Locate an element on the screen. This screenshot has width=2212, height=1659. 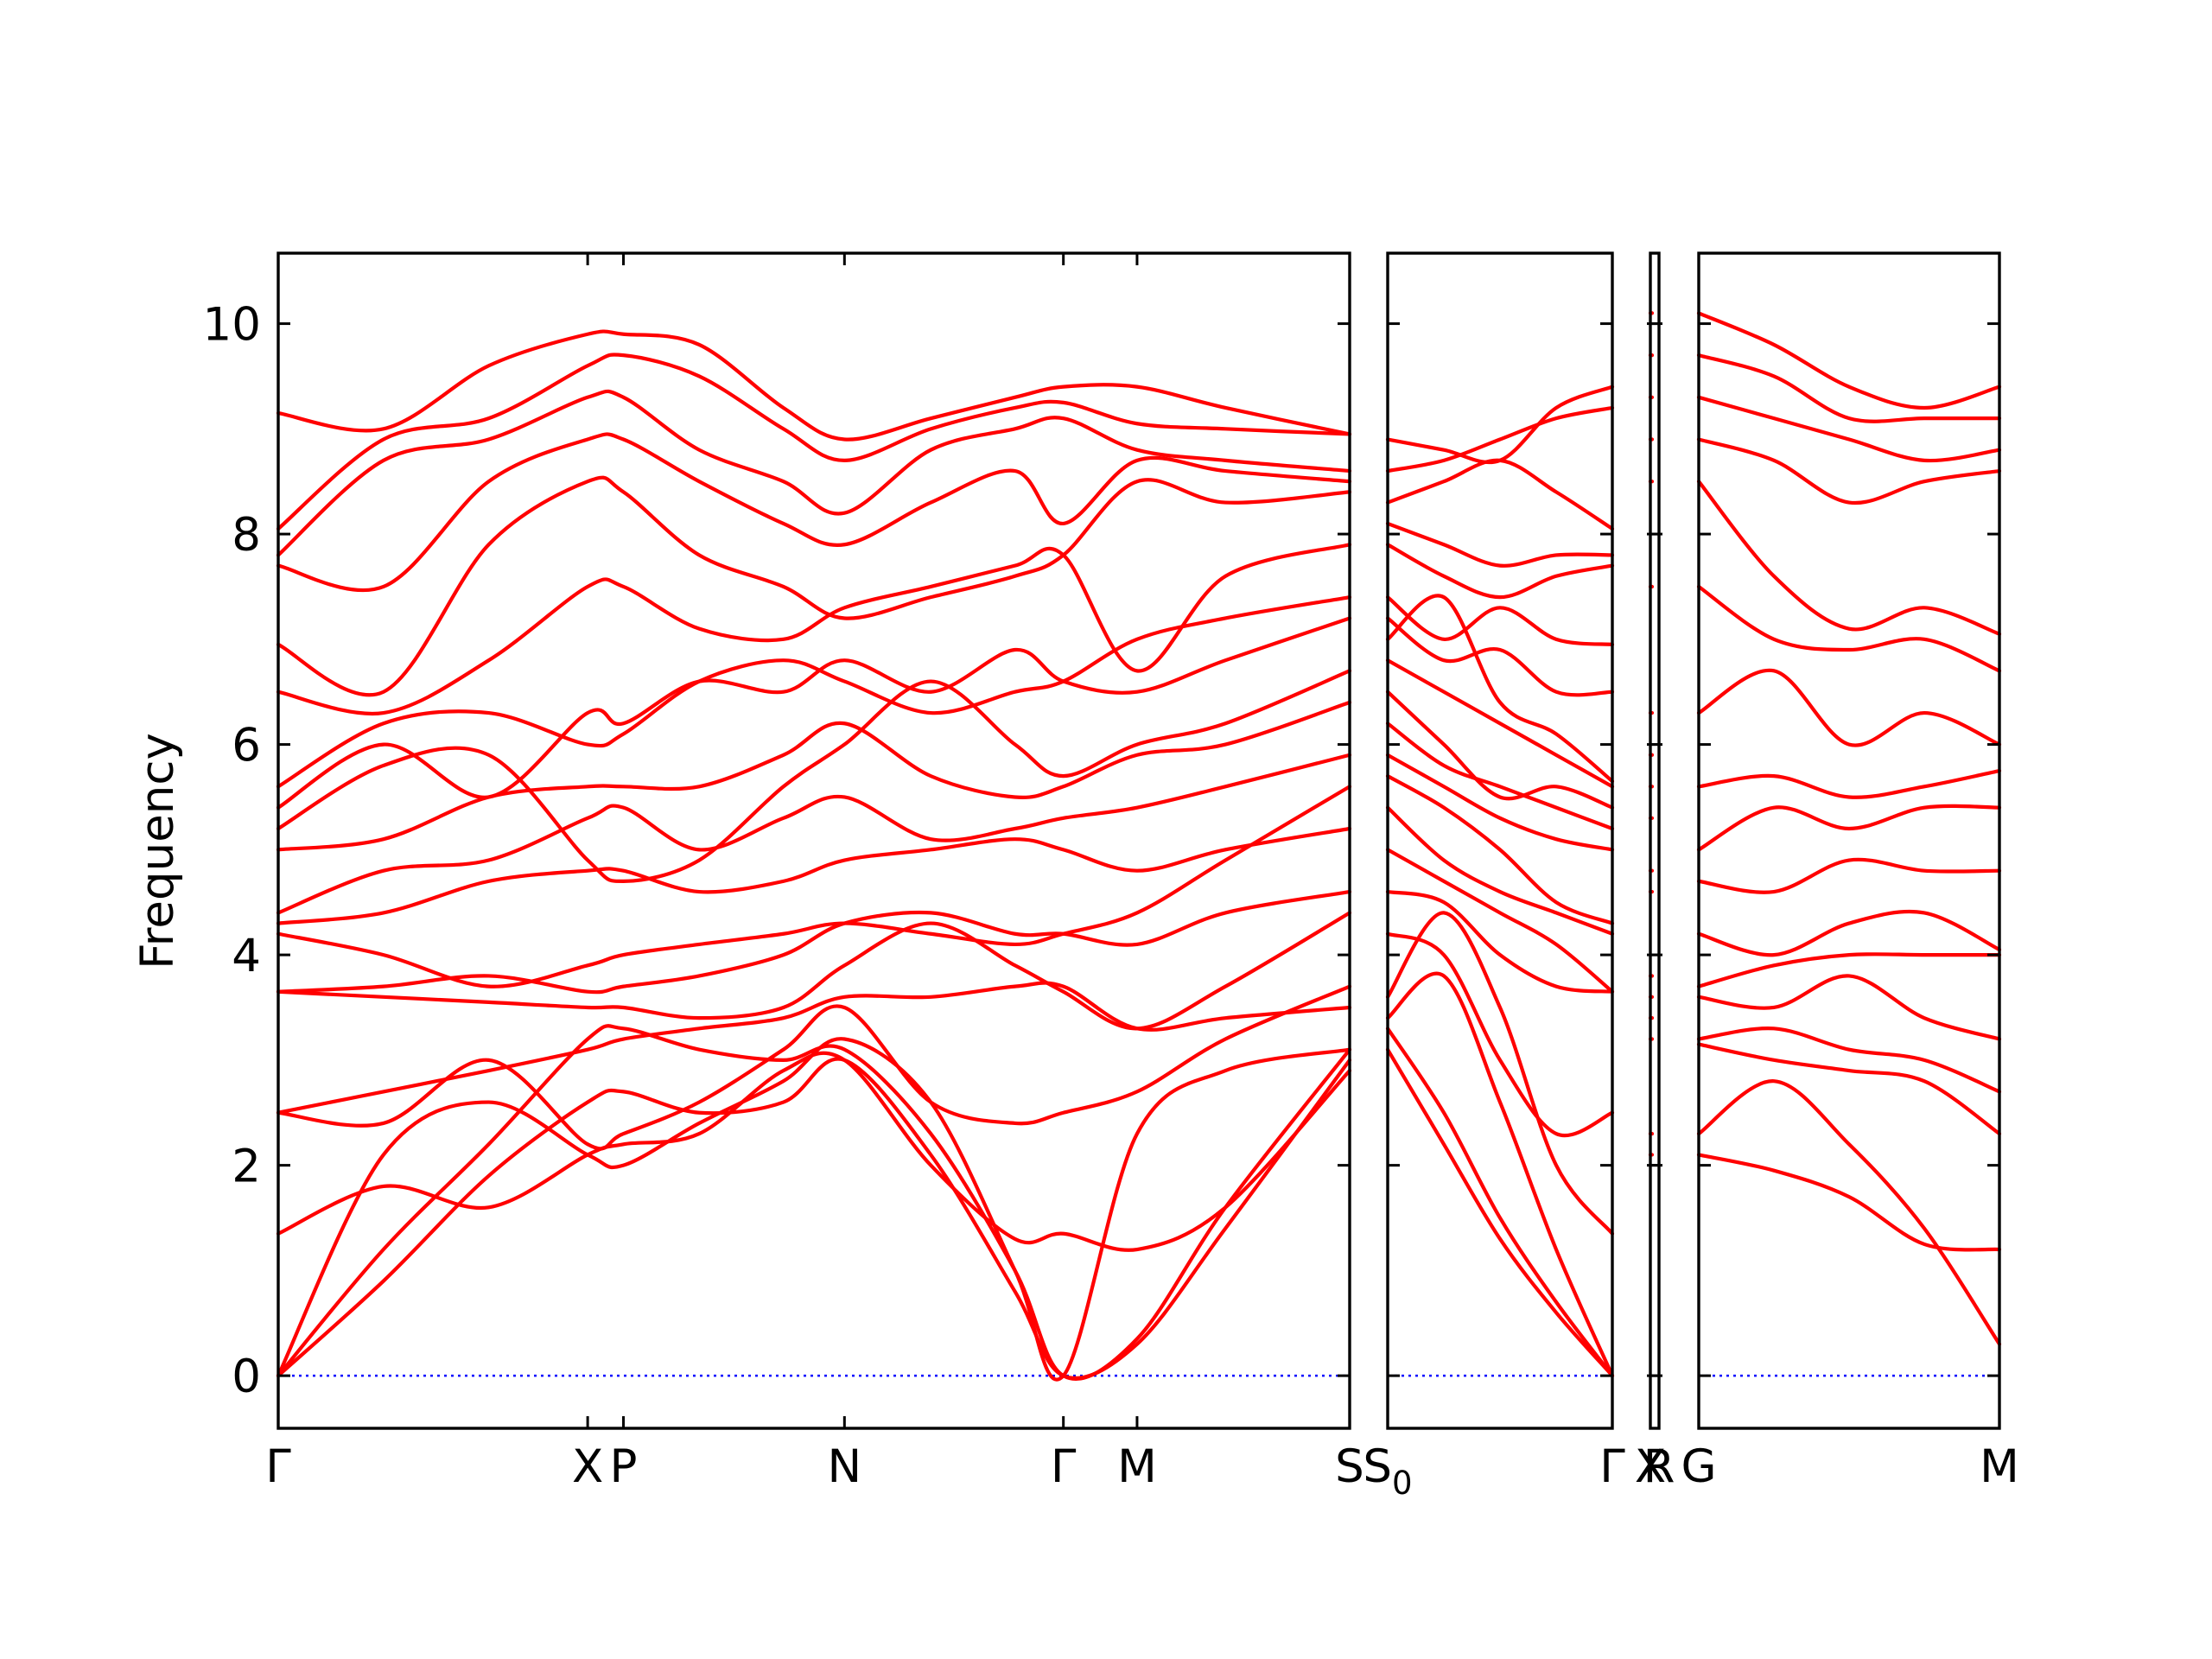
y-tick-label: 4 is located at coordinates (246, 956).